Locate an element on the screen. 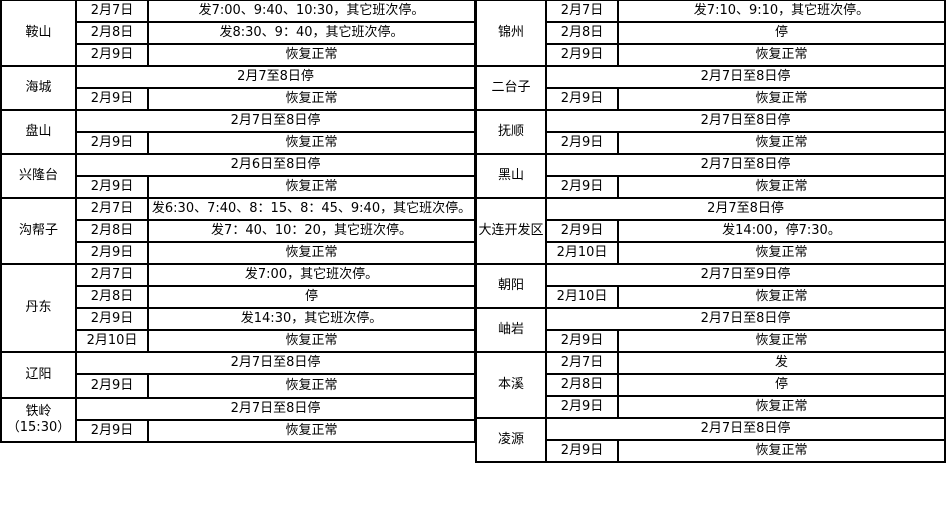 The height and width of the screenshot is (506, 946). table-row: 岫岩 2月7日至8日停 is located at coordinates (710, 330).